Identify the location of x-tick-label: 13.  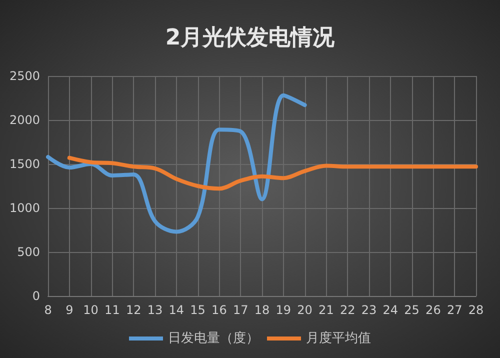
(155, 310).